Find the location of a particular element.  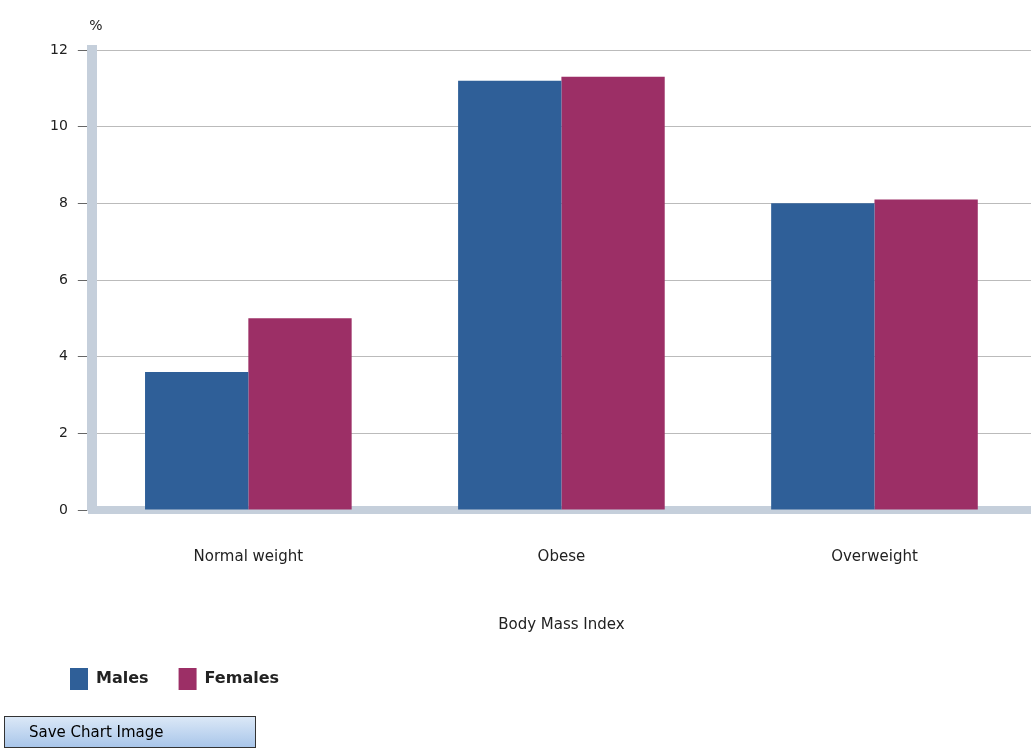

legend-label: Males is located at coordinates (122, 678).